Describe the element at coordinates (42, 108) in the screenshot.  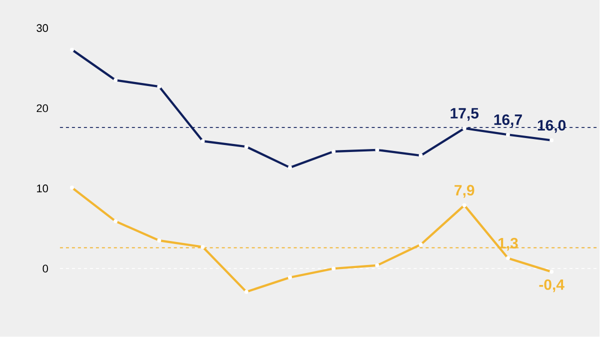
I see `y-tick-label: 20` at that location.